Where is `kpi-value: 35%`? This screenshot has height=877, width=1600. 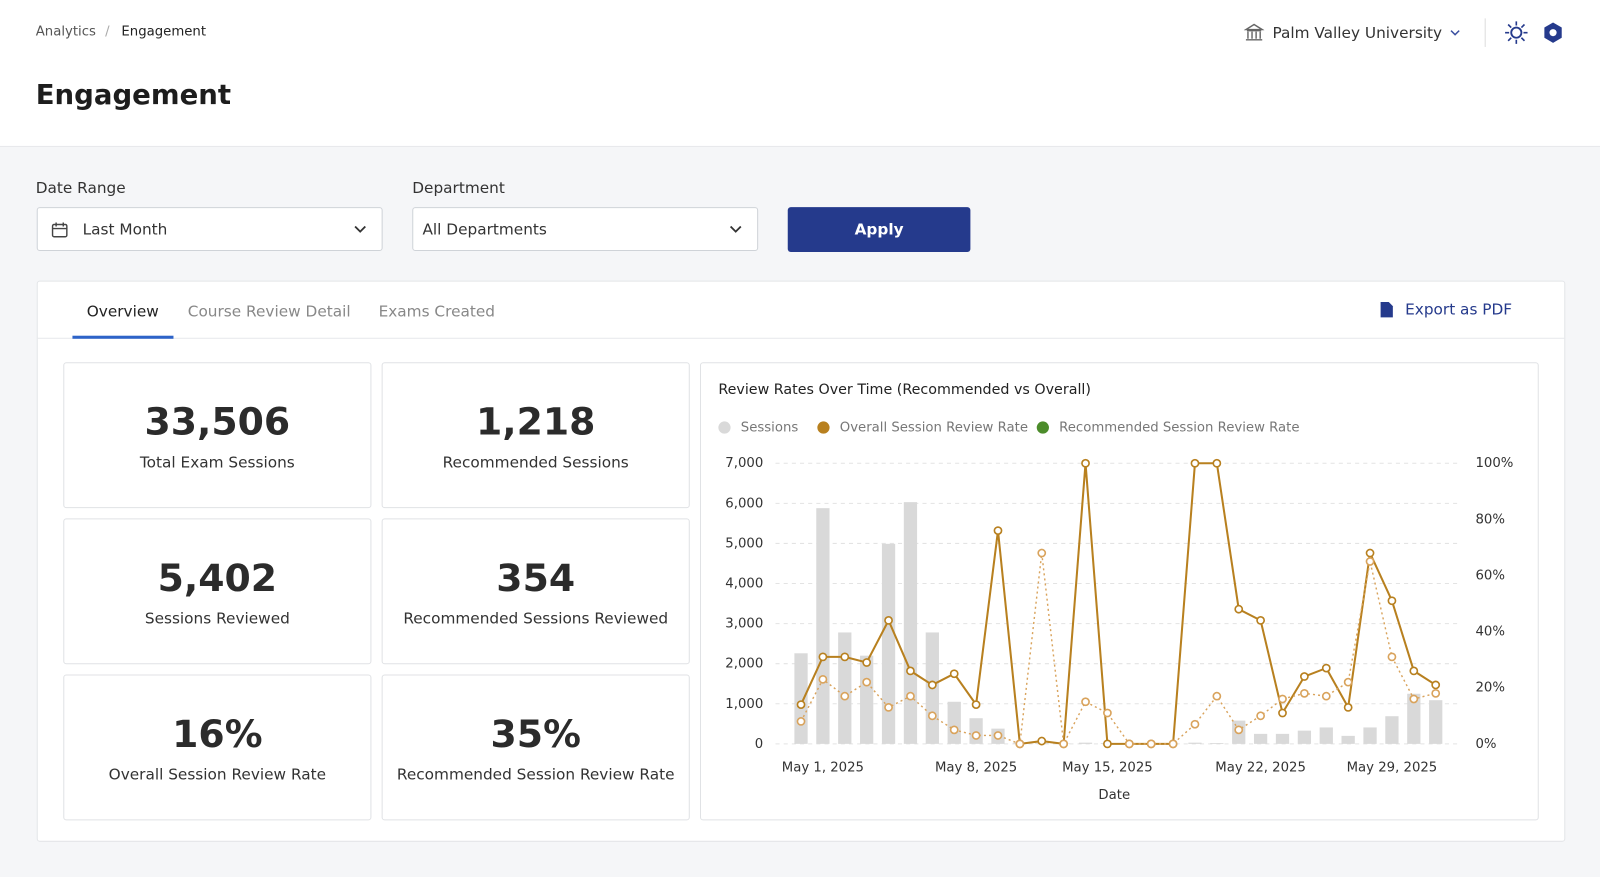 kpi-value: 35% is located at coordinates (535, 734).